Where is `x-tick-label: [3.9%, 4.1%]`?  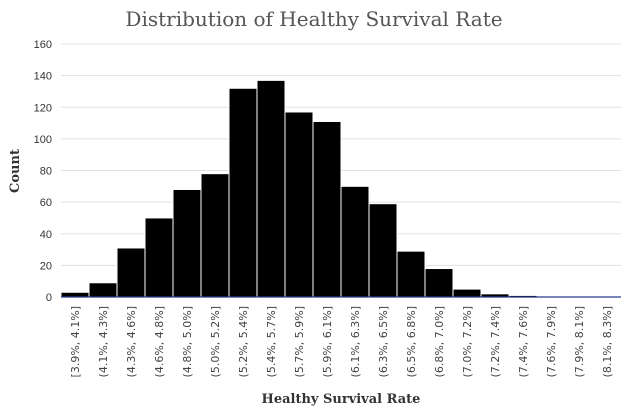
x-tick-label: [3.9%, 4.1%] is located at coordinates (75, 341).